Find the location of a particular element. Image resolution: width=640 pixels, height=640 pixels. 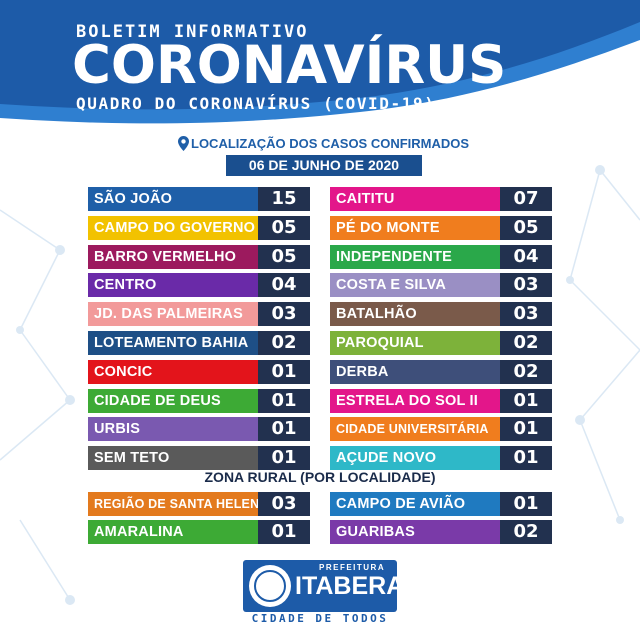

neighborhood-name: COSTA E SILVA is located at coordinates (391, 285).